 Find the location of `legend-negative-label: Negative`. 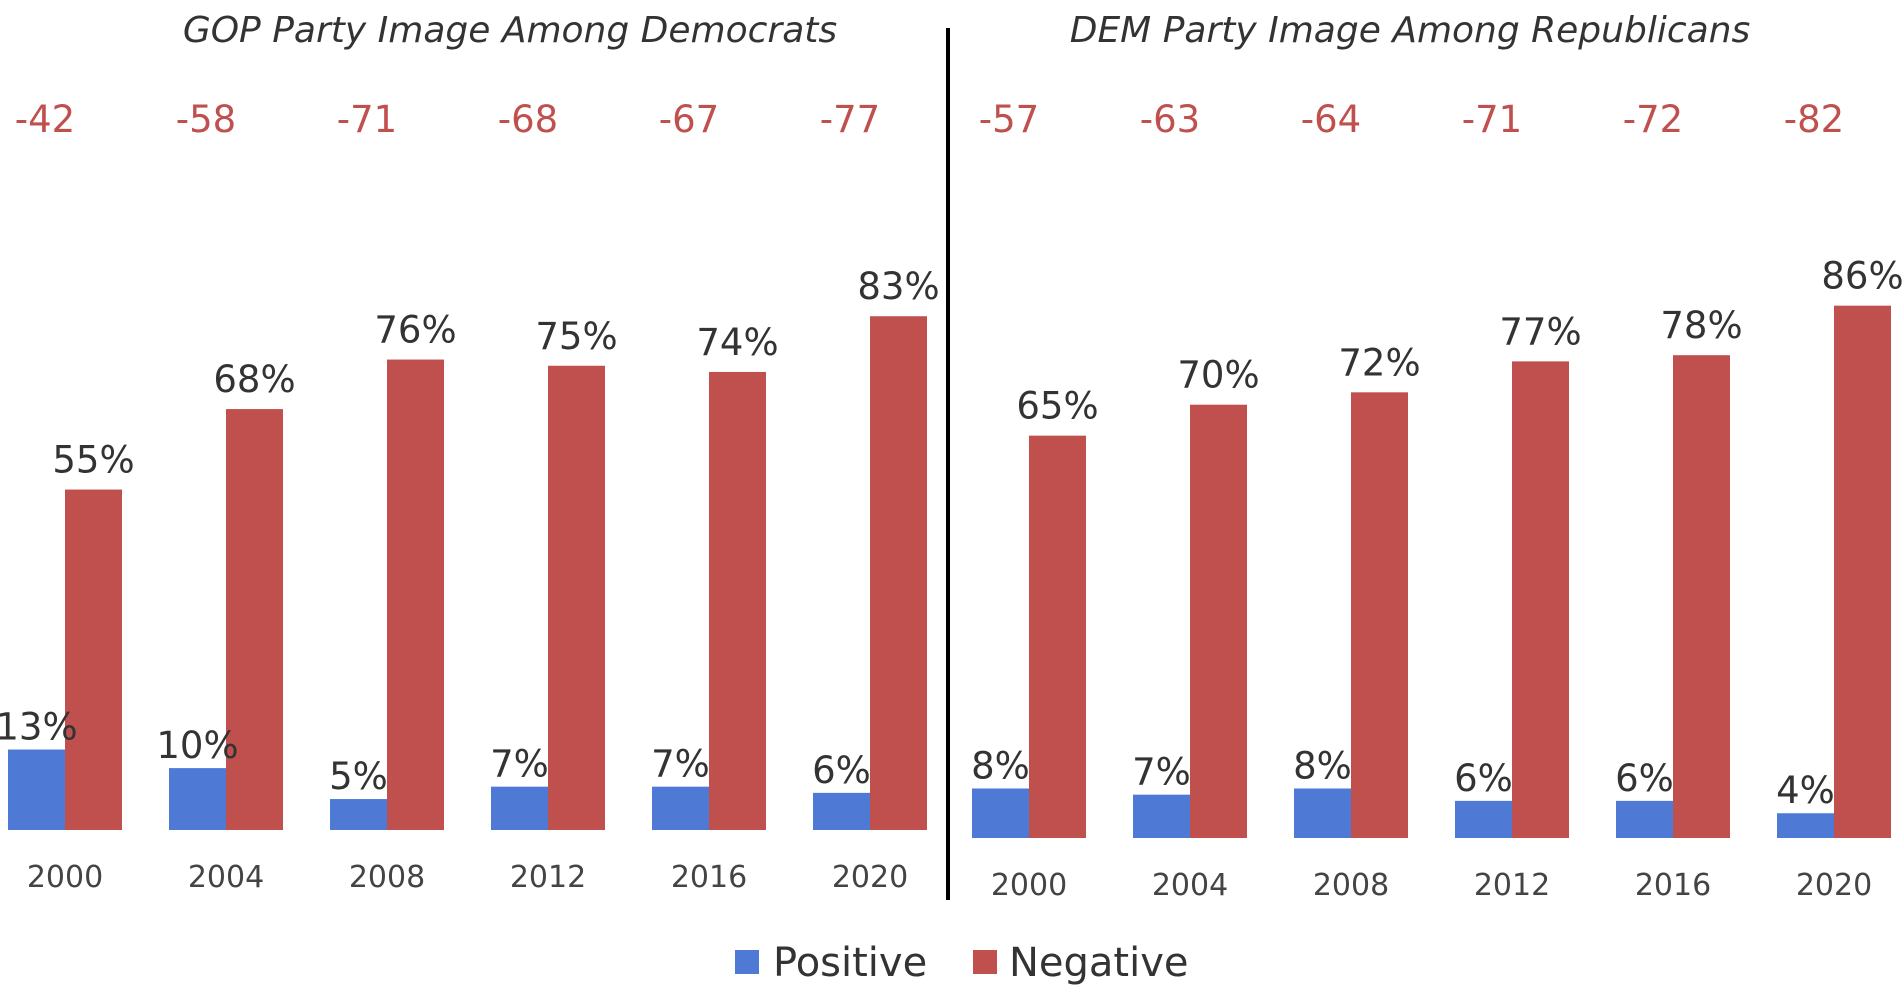

legend-negative-label: Negative is located at coordinates (1099, 963).